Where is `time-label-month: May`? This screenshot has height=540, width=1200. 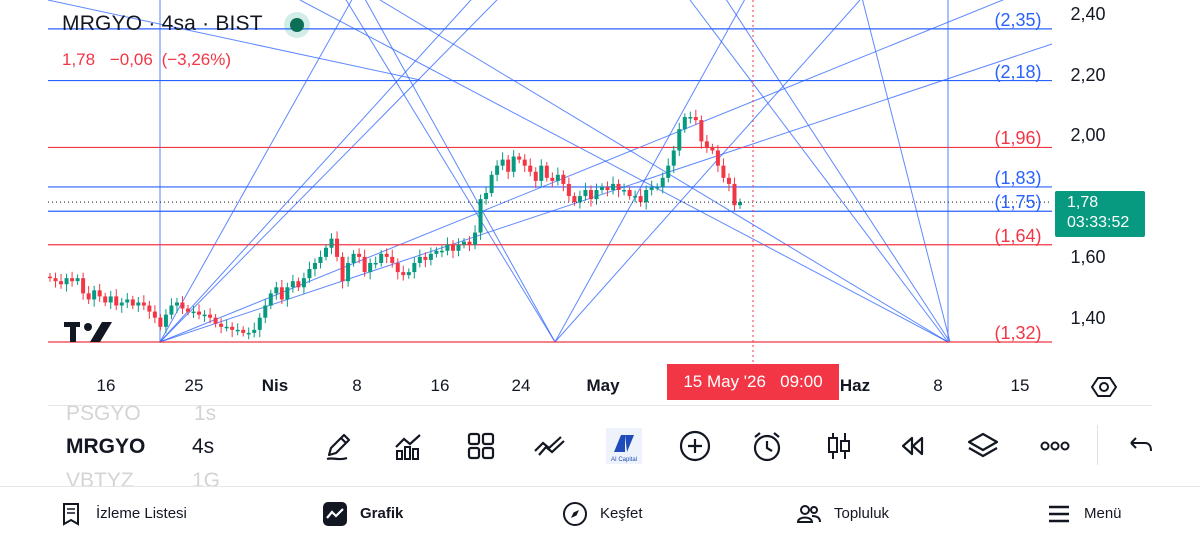 time-label-month: May is located at coordinates (603, 385).